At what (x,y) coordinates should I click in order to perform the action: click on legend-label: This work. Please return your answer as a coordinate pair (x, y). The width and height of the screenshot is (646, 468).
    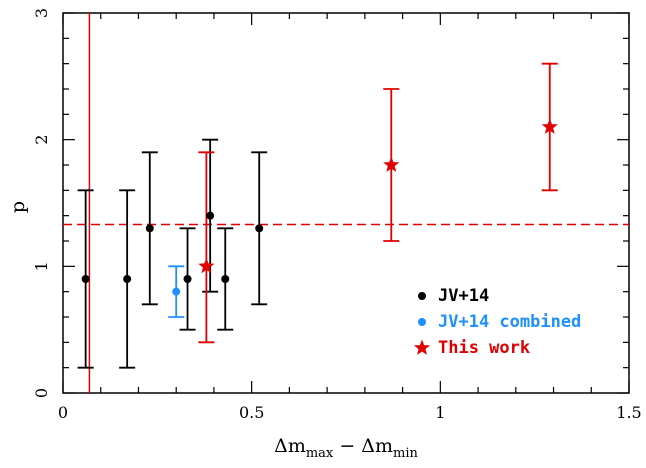
    Looking at the image, I should click on (484, 348).